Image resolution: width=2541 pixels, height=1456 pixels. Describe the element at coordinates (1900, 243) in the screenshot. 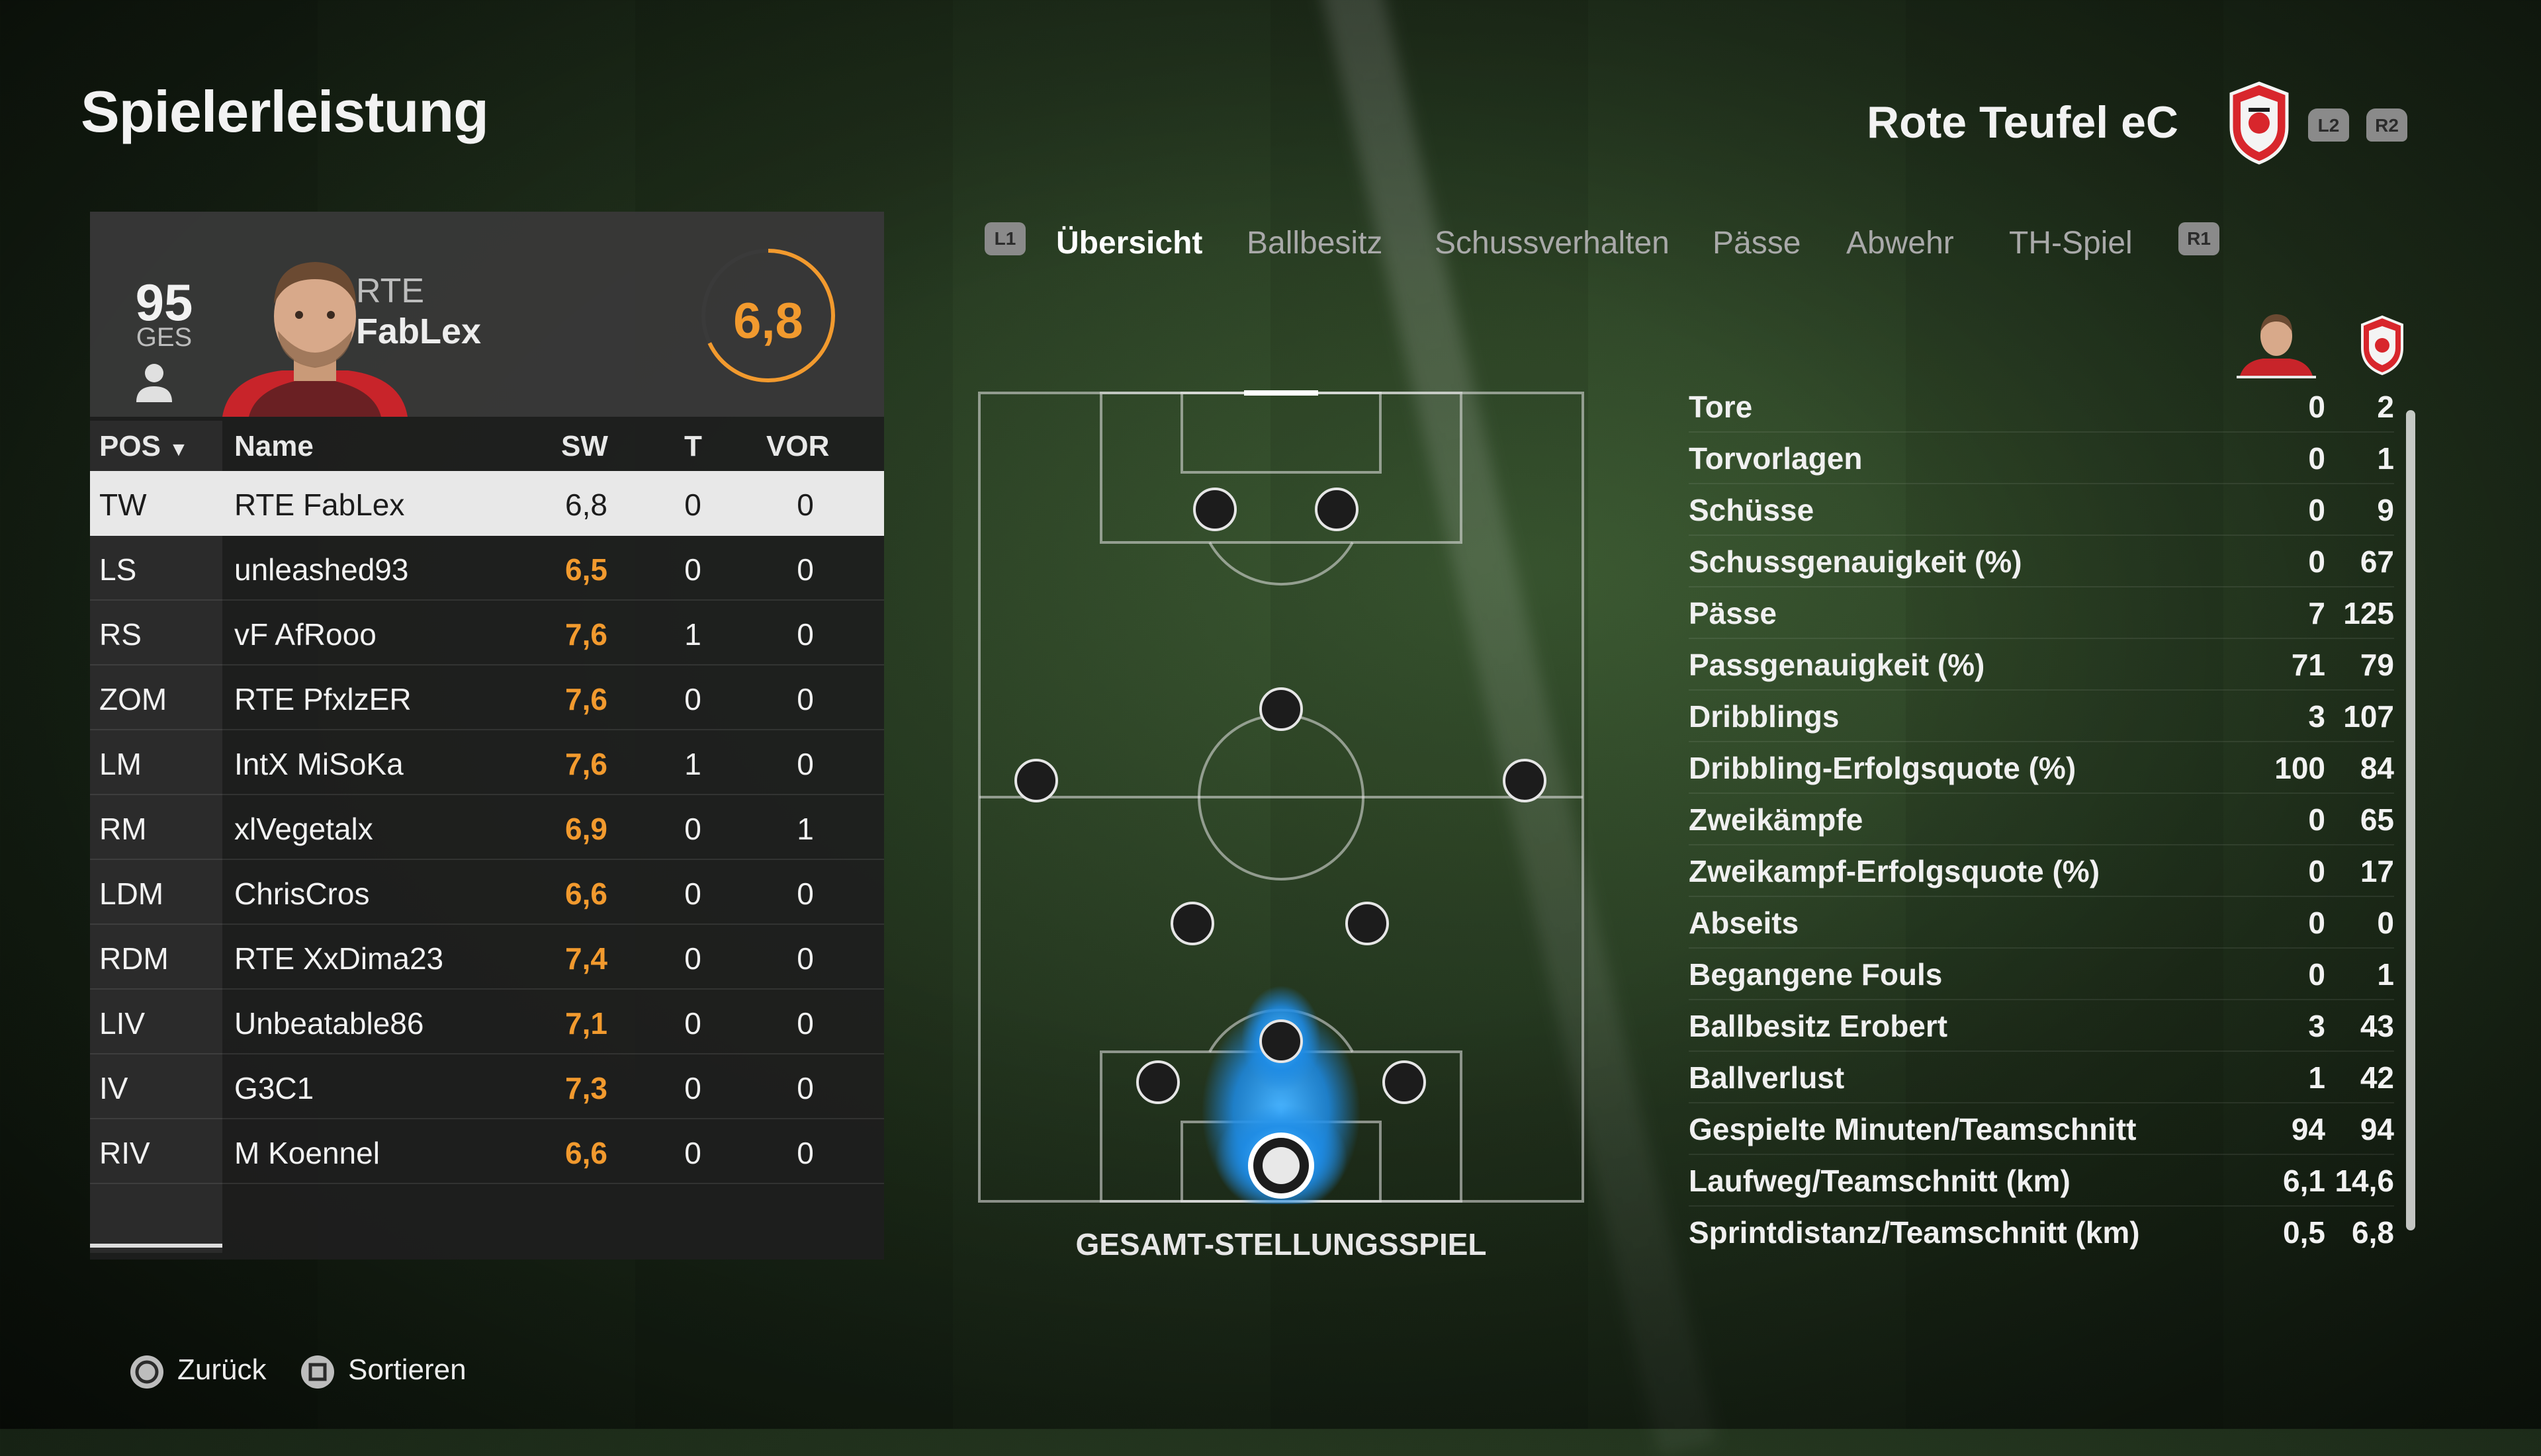

I see `tab-abwehr: Abwehr` at that location.